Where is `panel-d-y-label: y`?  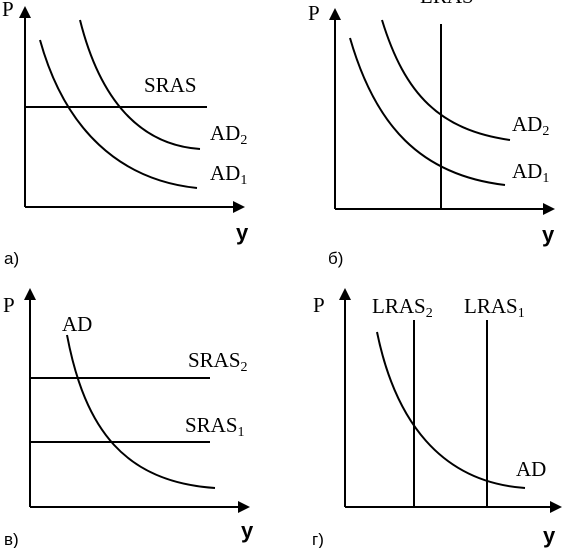
panel-d-y-label: y is located at coordinates (549, 535).